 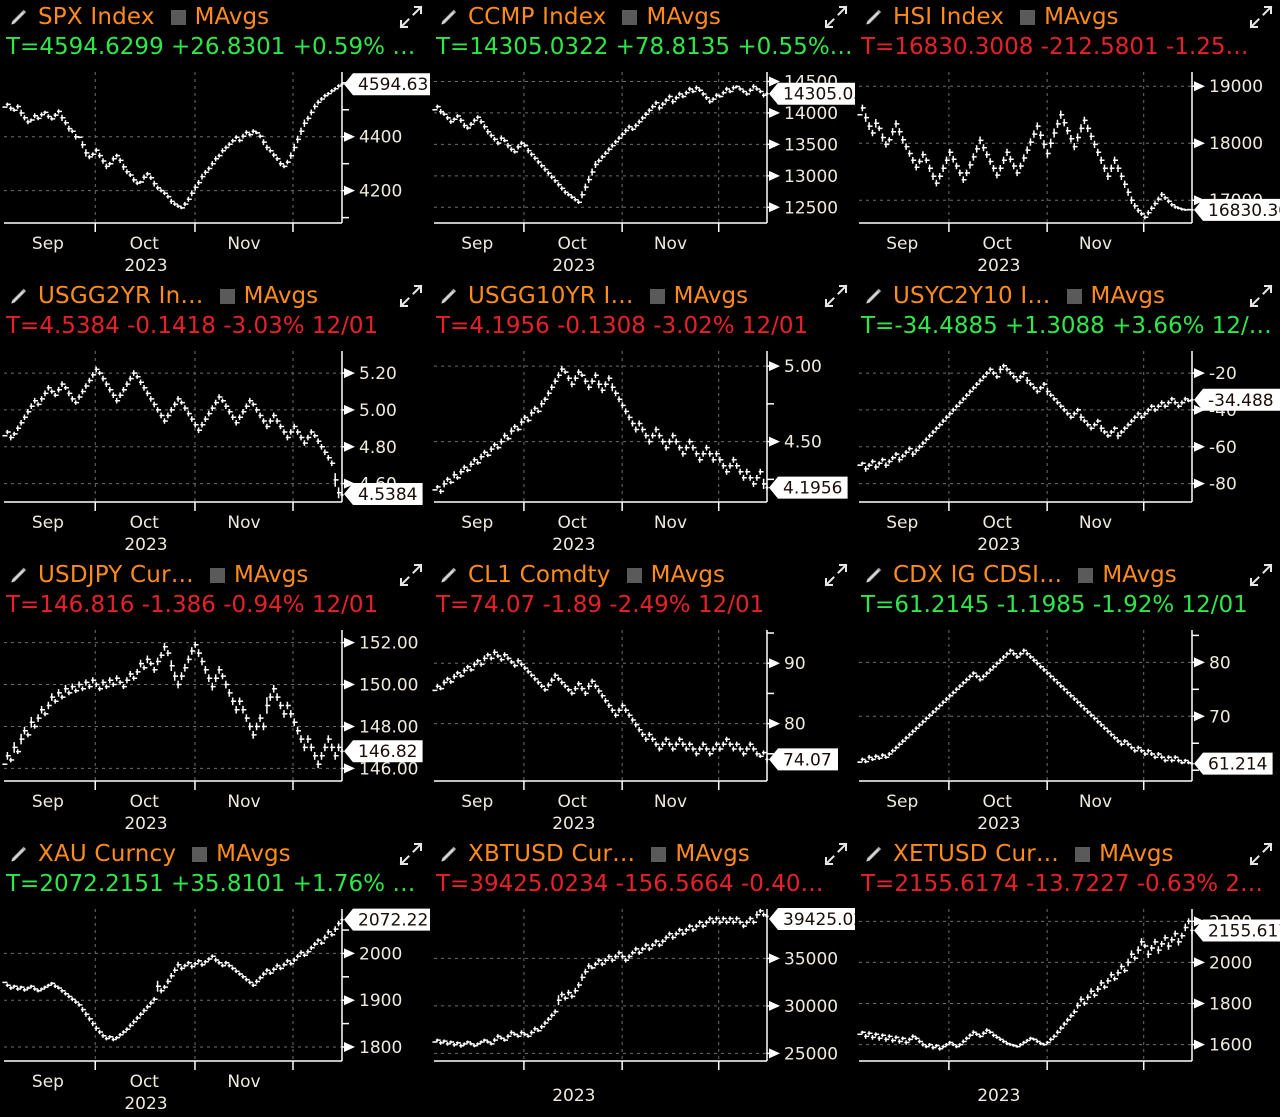 What do you see at coordinates (96, 17) in the screenshot?
I see `ticker-label-spx: SPX Index` at bounding box center [96, 17].